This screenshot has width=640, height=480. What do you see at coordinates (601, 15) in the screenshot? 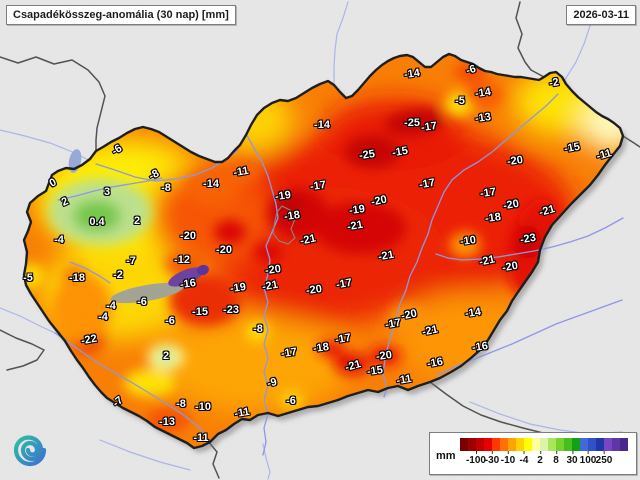
I see `map-date: 2026-03-11` at bounding box center [601, 15].